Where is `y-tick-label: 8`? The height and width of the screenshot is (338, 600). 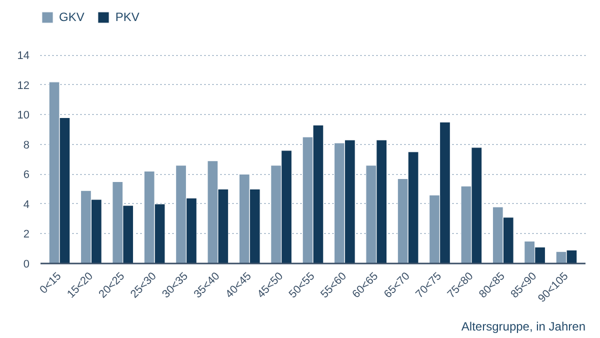 y-tick-label: 8 is located at coordinates (26, 145).